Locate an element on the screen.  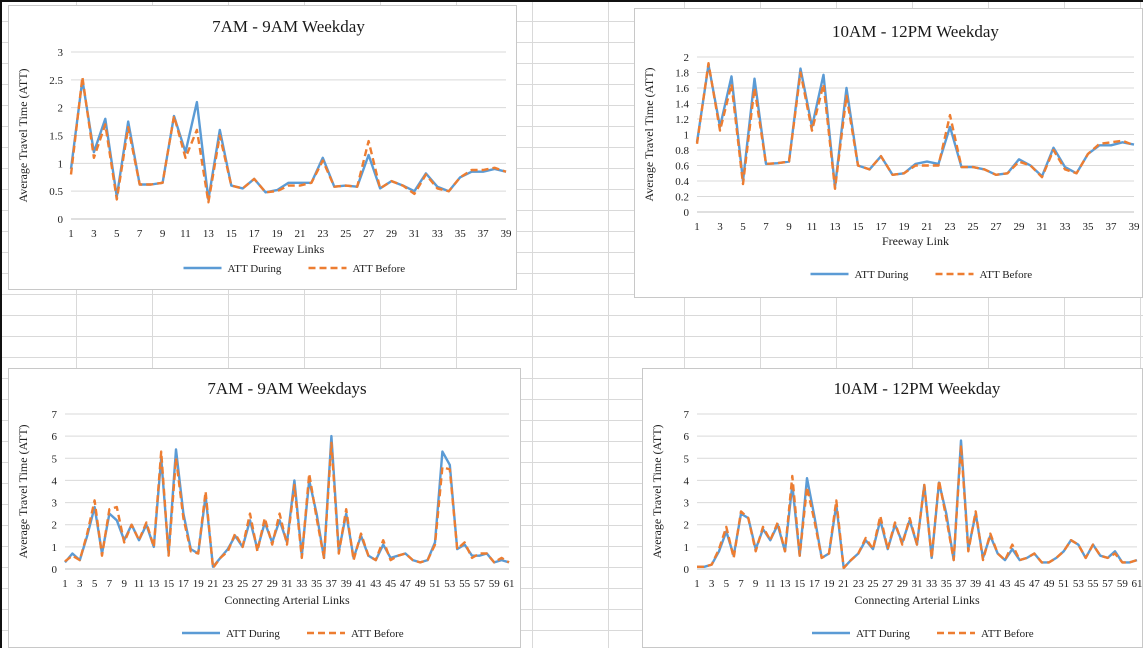
x-tick-label: 17 is located at coordinates (882, 227).